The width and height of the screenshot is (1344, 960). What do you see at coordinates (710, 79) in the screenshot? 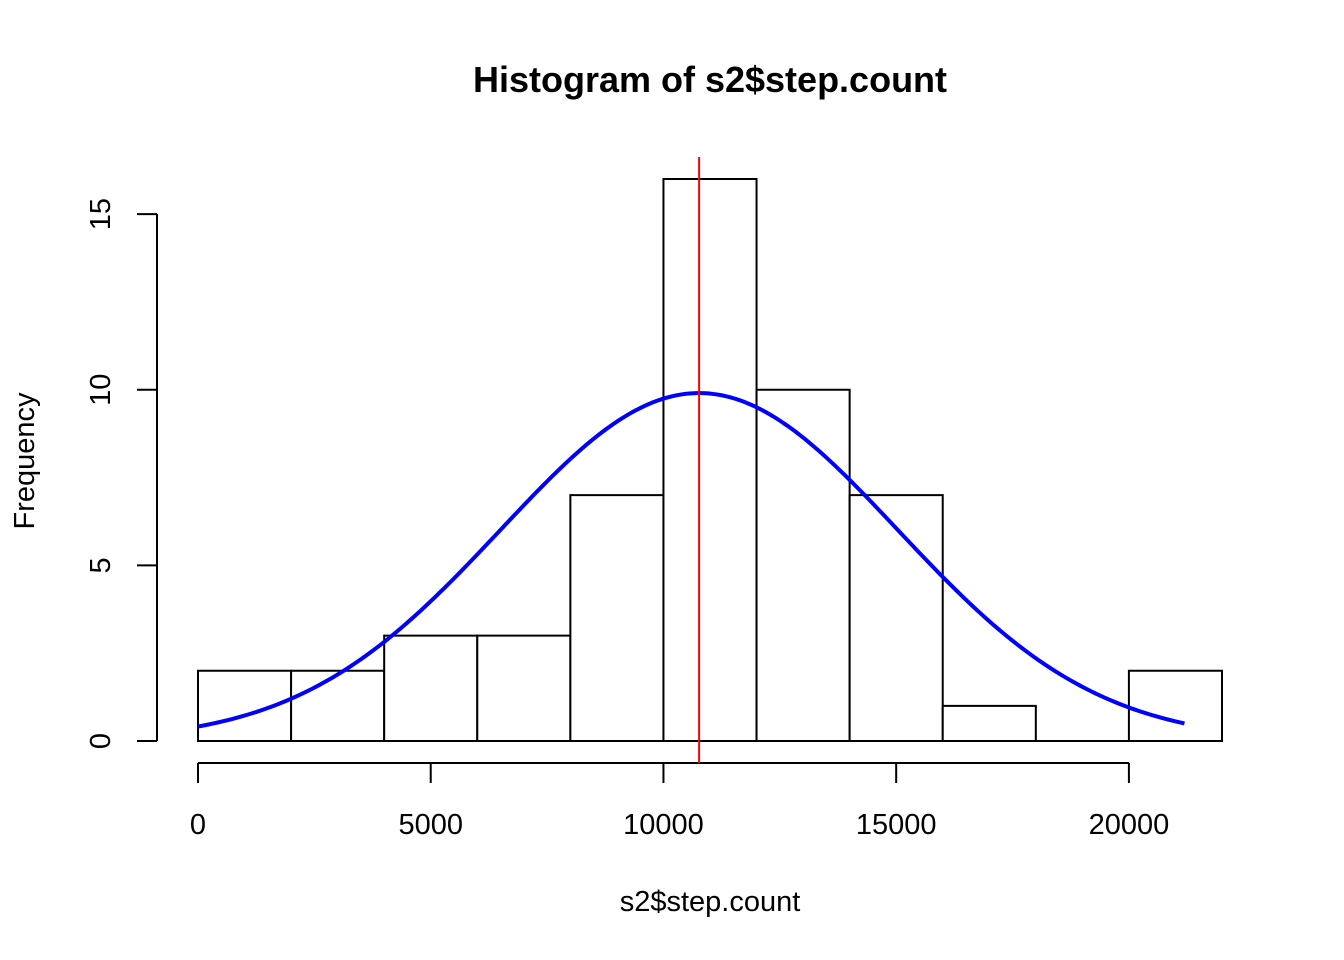
I see `chart-title: Histogram of s2$step.count` at bounding box center [710, 79].